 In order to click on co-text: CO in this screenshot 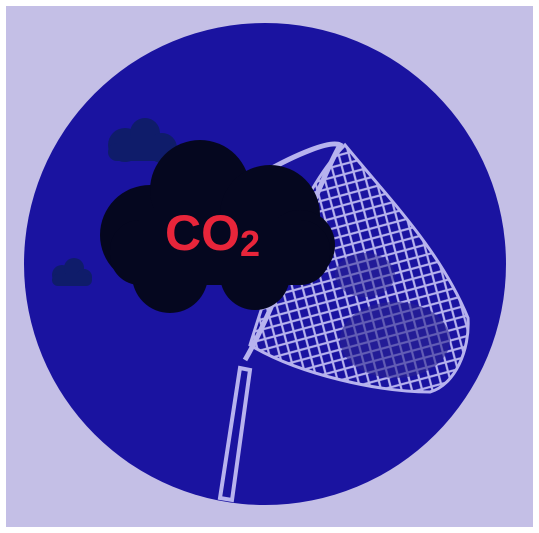, I will do `click(202, 233)`.